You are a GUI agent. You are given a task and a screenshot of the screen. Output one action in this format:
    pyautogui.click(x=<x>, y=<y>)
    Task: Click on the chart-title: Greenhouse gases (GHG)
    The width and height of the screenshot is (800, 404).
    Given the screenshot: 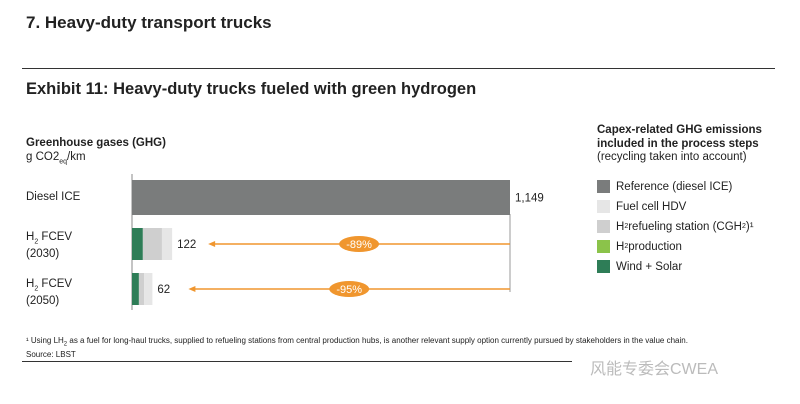 What is the action you would take?
    pyautogui.click(x=96, y=143)
    